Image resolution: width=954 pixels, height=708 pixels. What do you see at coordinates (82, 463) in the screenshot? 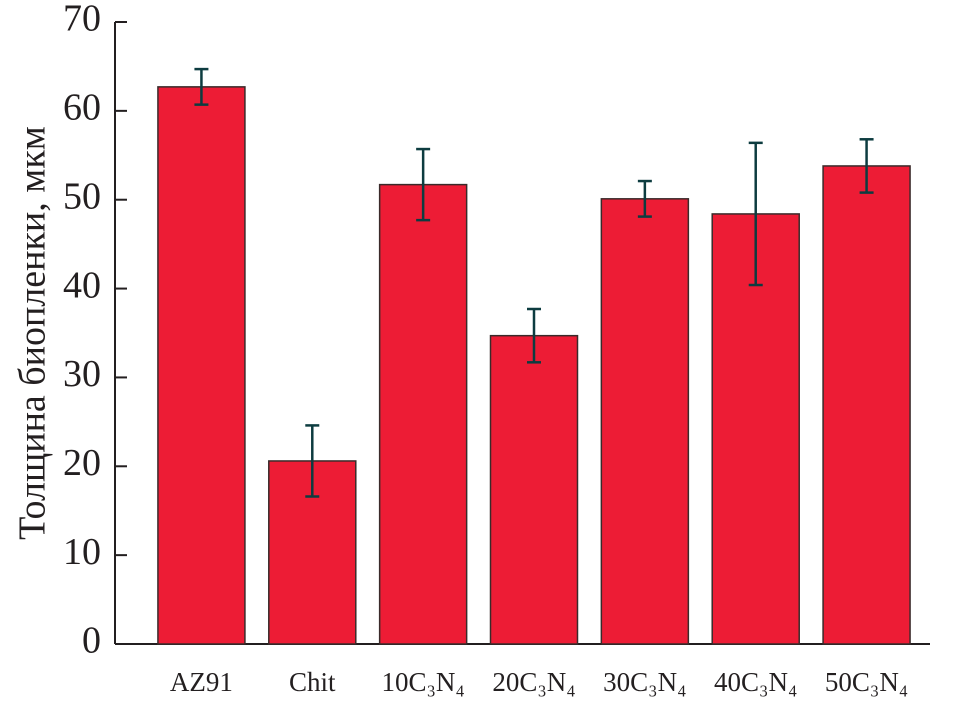
I see `y-tick-label: 20` at bounding box center [82, 463].